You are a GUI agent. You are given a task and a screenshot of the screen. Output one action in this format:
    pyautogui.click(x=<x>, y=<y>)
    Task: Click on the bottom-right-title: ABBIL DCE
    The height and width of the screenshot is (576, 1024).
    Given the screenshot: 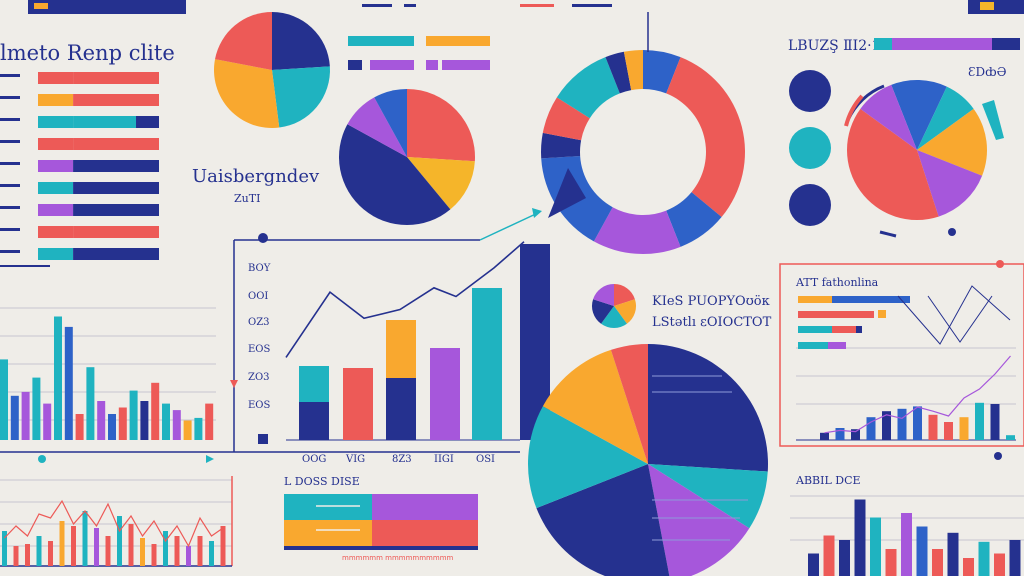 What is the action you would take?
    pyautogui.click(x=828, y=480)
    